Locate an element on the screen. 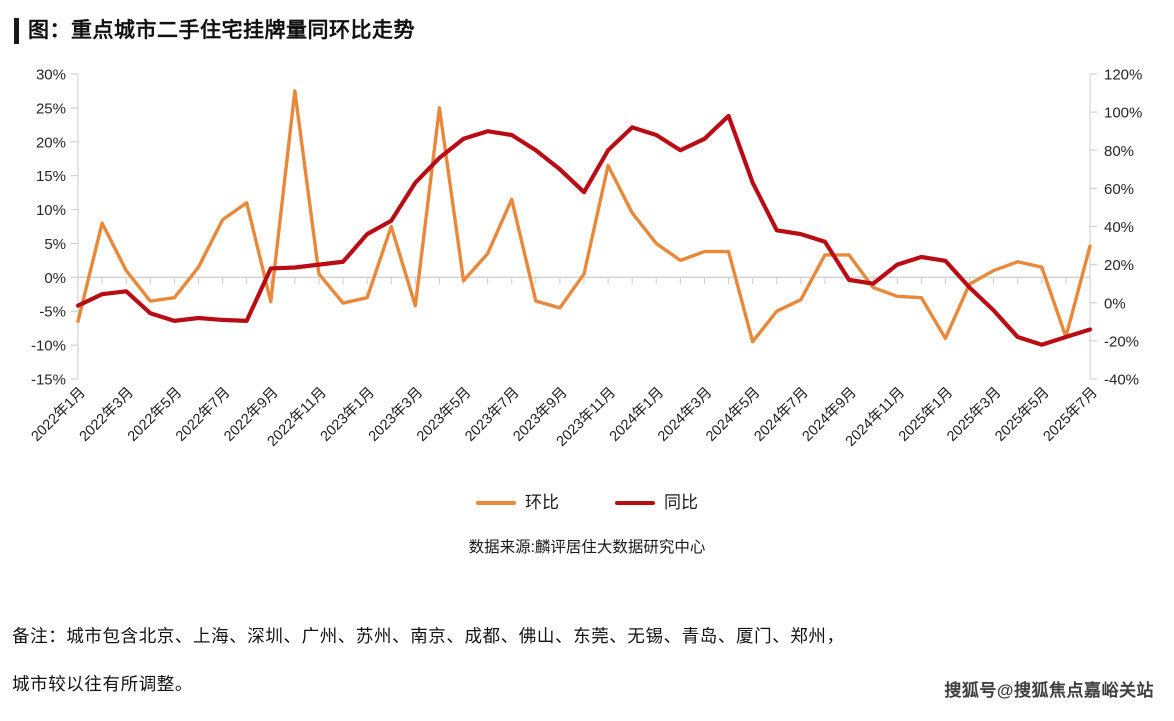 This screenshot has height=721, width=1174. y-axis-left-tick-label: -5% is located at coordinates (52, 312).